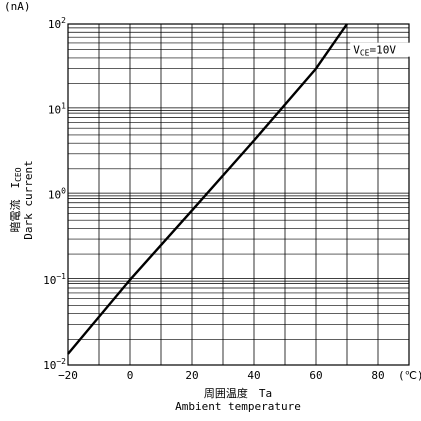  I want to click on annotation-main: V, so click(356, 50).